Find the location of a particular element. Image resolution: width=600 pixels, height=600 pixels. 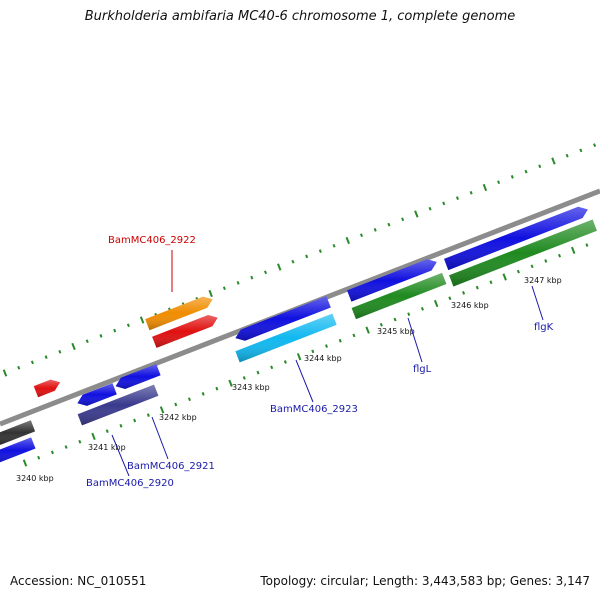

gene-cyan-shade is located at coordinates (286, 338).